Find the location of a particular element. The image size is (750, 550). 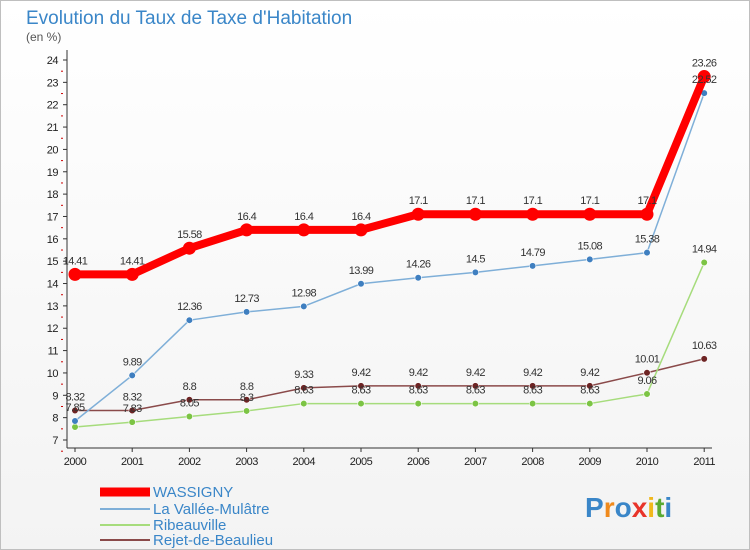

y-tick-label: 23 is located at coordinates (53, 83).